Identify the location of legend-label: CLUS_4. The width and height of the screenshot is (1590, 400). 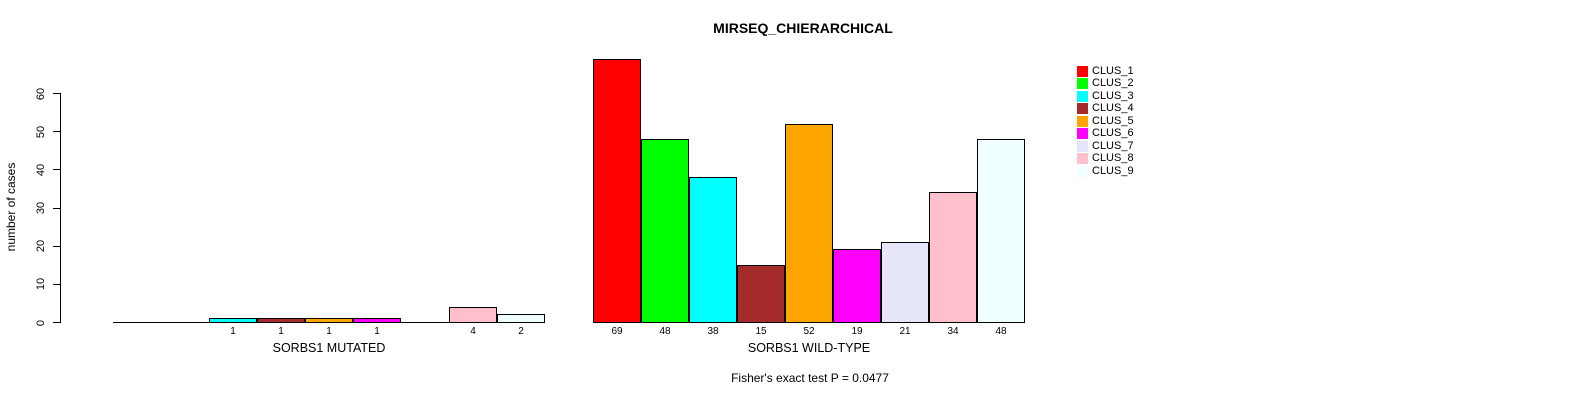
(1113, 108).